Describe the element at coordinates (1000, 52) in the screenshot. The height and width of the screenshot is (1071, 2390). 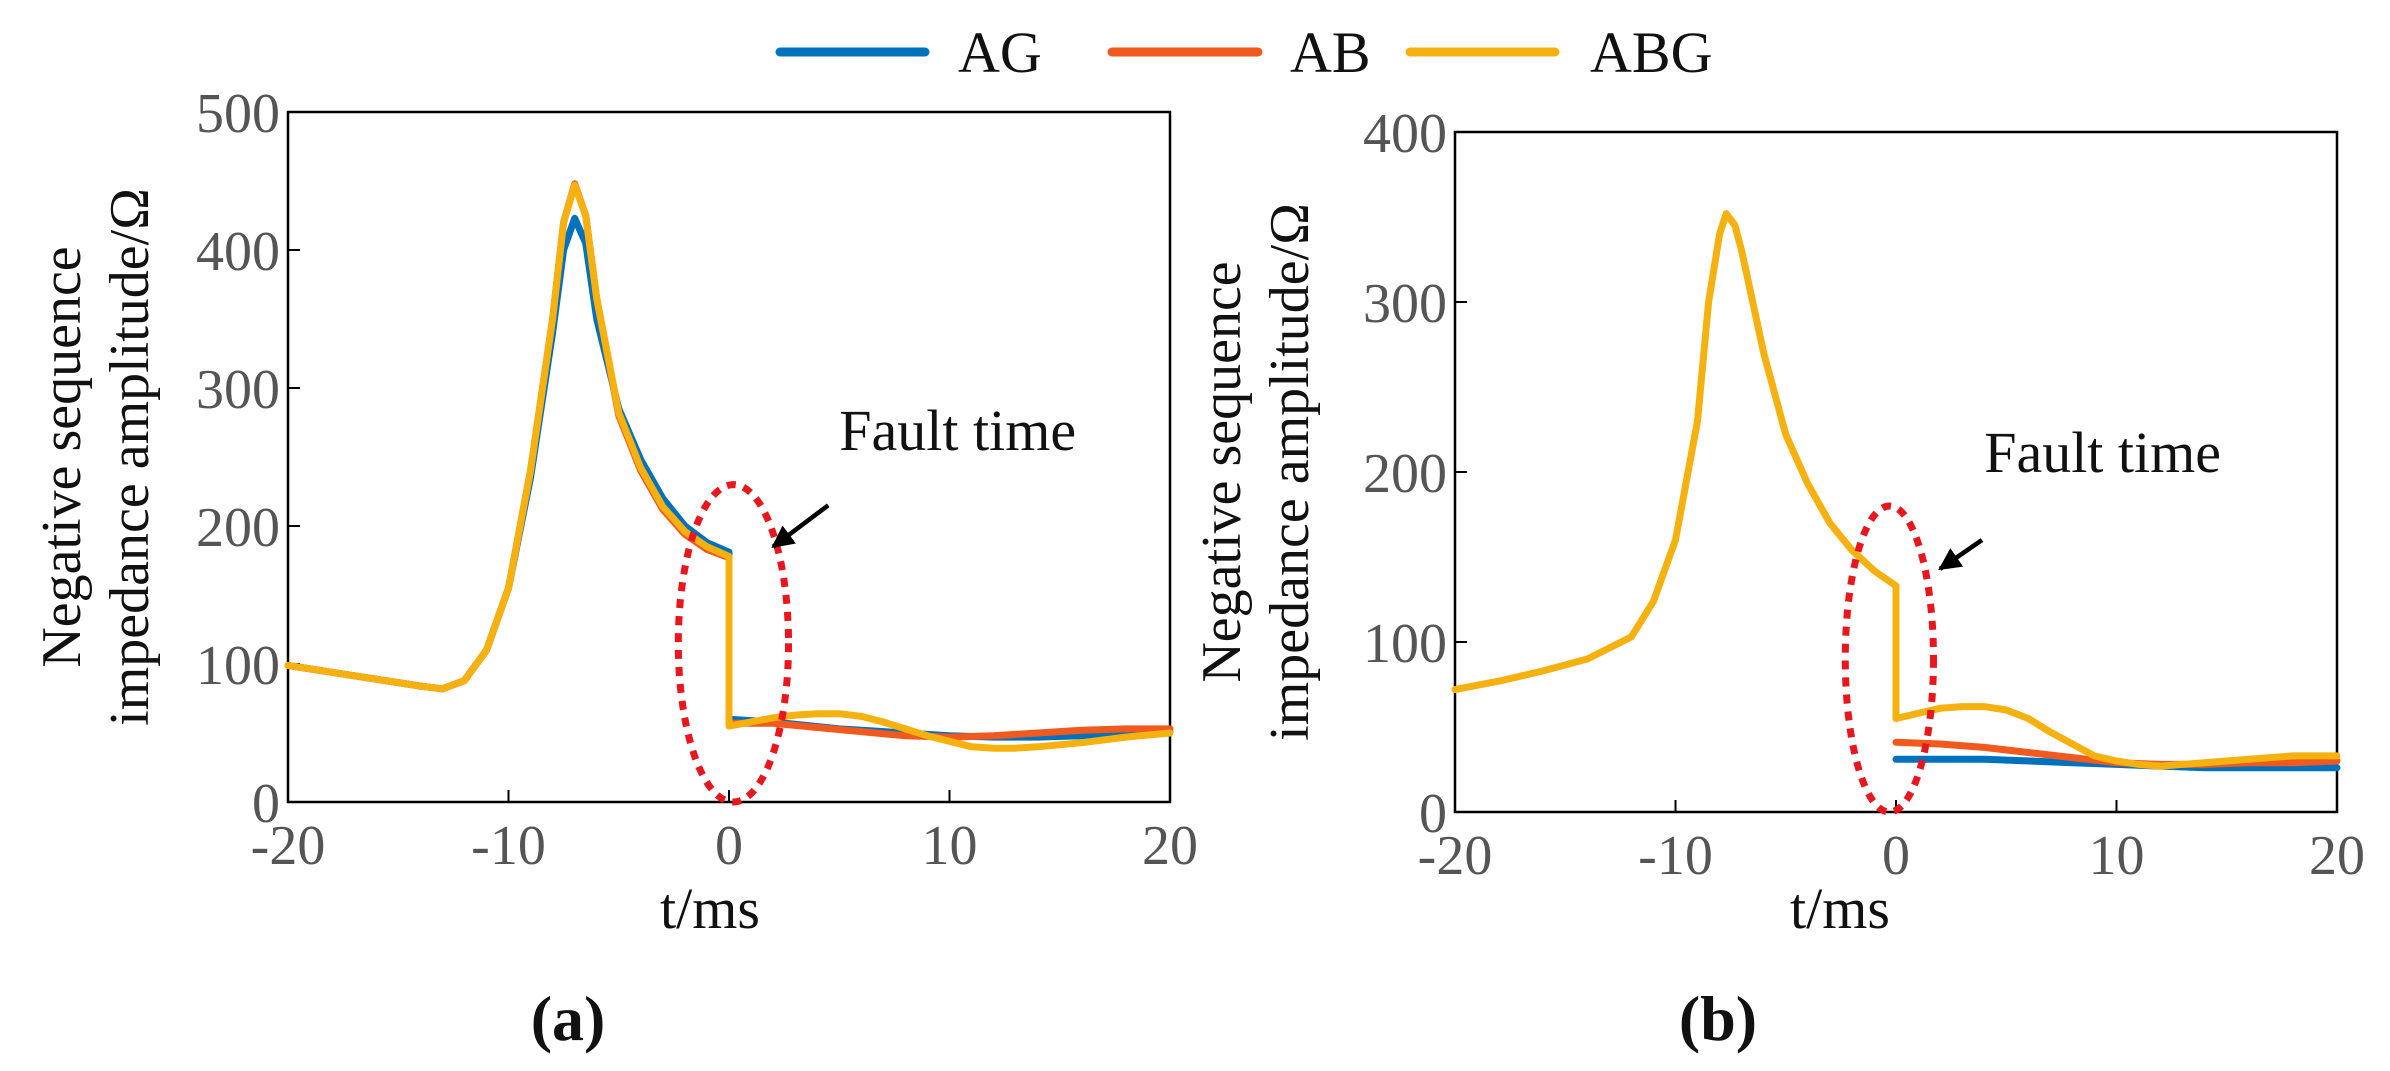
I see `legend-label-ag: AG` at that location.